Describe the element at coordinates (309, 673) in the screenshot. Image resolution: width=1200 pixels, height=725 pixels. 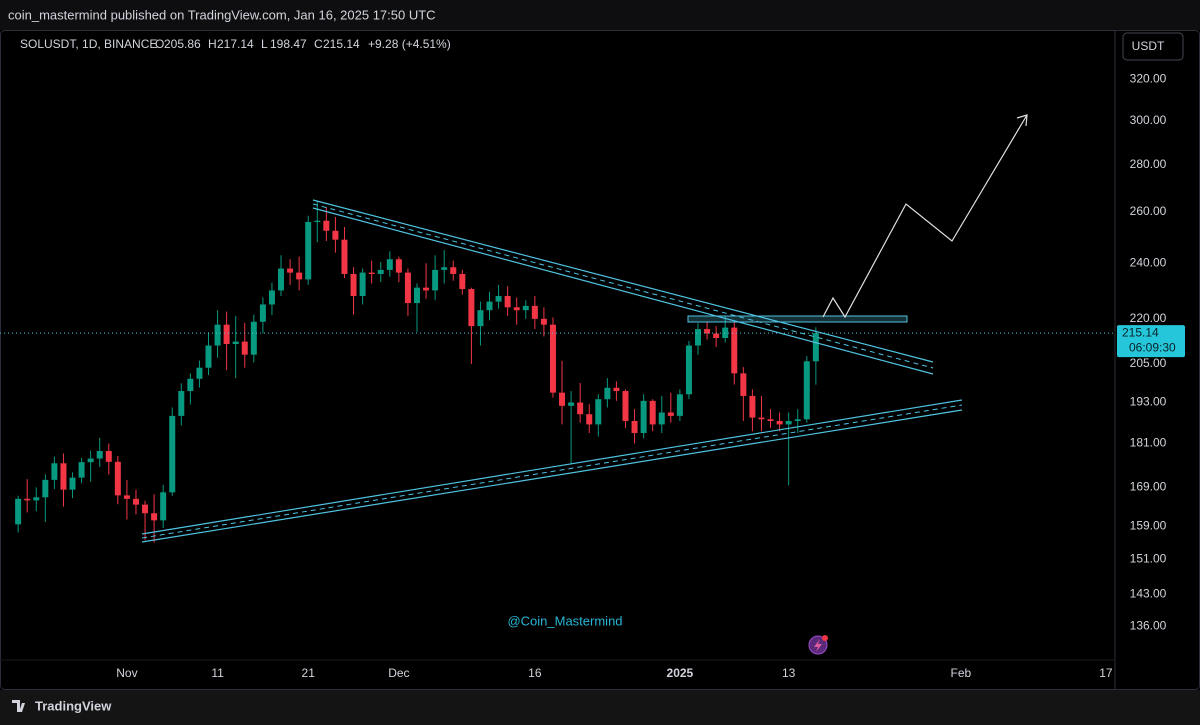
I see `x-tick-label: 21` at that location.